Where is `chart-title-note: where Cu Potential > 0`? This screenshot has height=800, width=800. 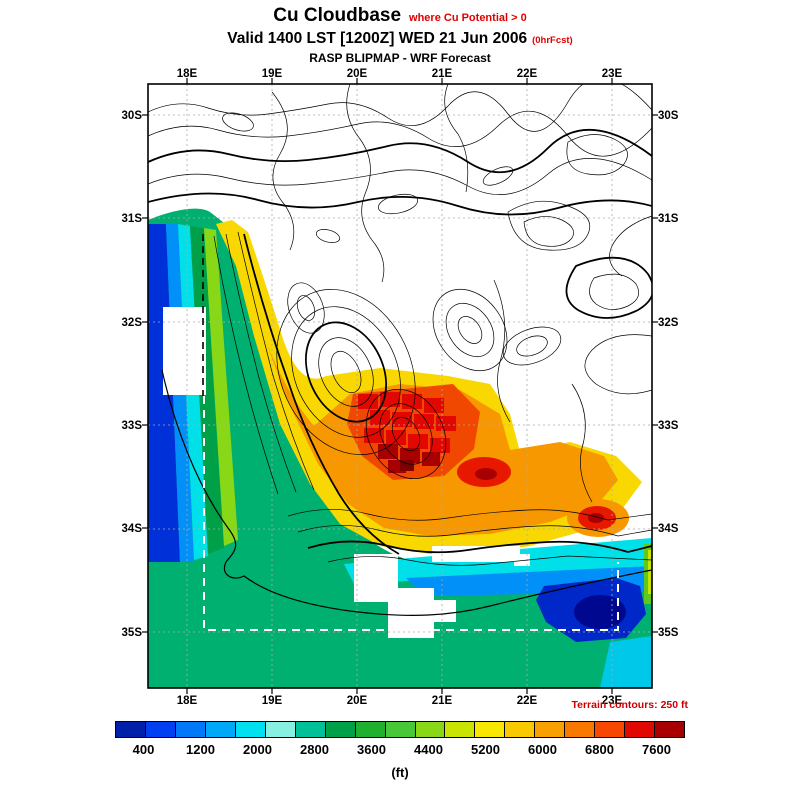 chart-title-note: where Cu Potential > 0 is located at coordinates (468, 18).